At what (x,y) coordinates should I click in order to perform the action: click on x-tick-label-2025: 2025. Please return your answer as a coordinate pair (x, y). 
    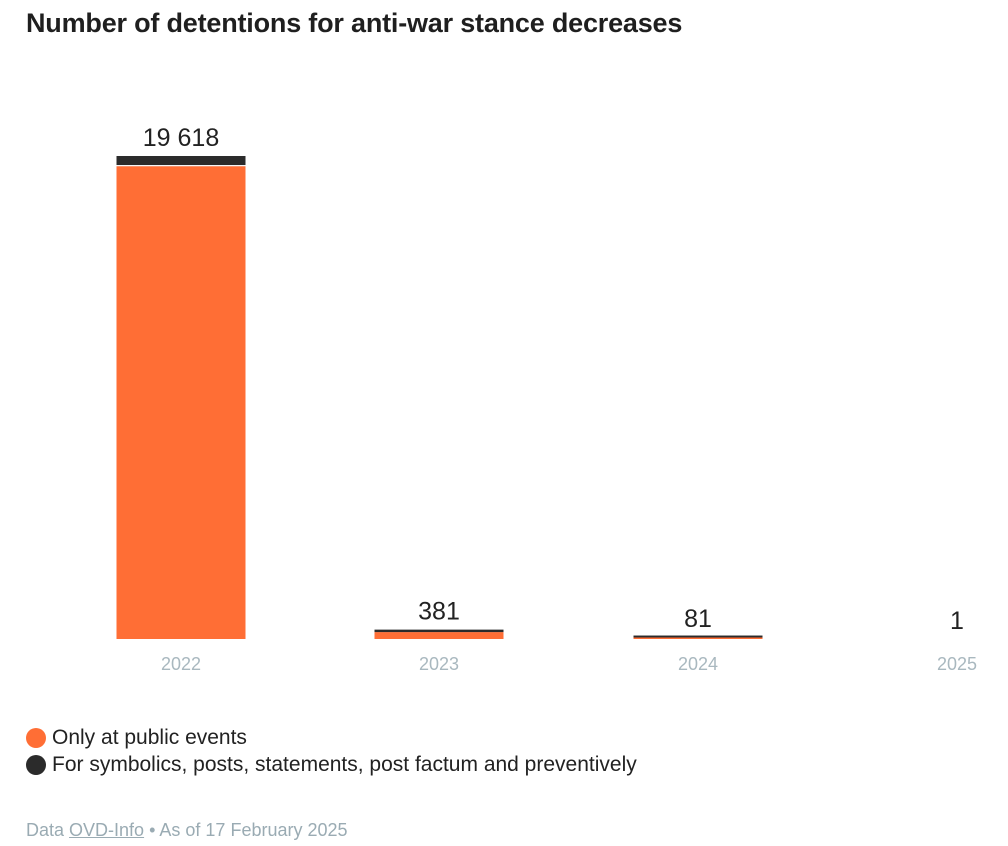
    Looking at the image, I should click on (957, 664).